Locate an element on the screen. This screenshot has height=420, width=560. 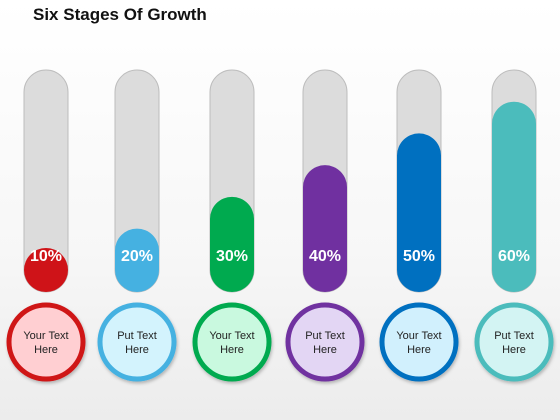
caption-text-2-line-1: Put Text is located at coordinates (137, 336).